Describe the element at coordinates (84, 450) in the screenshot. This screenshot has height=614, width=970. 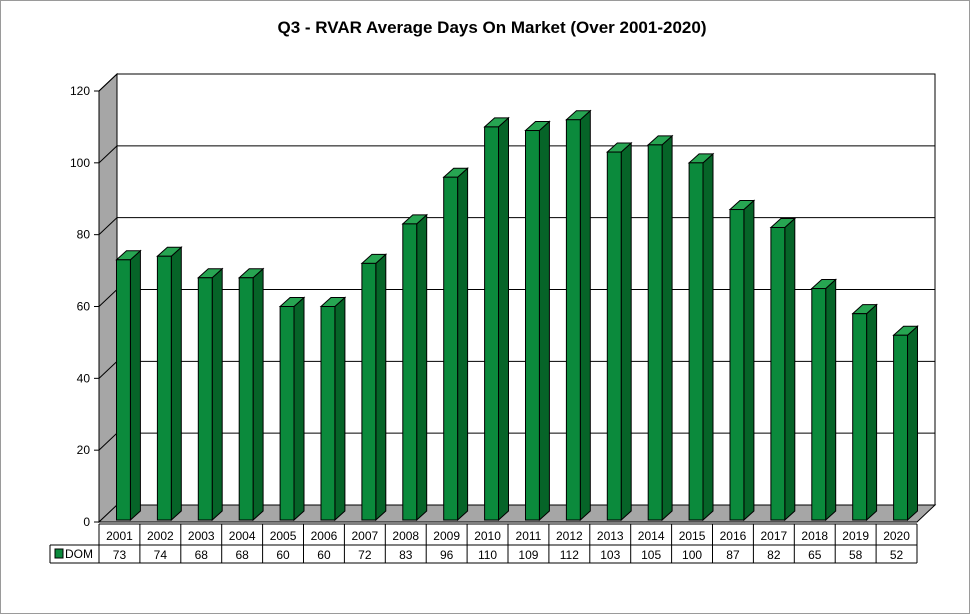
I see `y-tick-label: 20` at that location.